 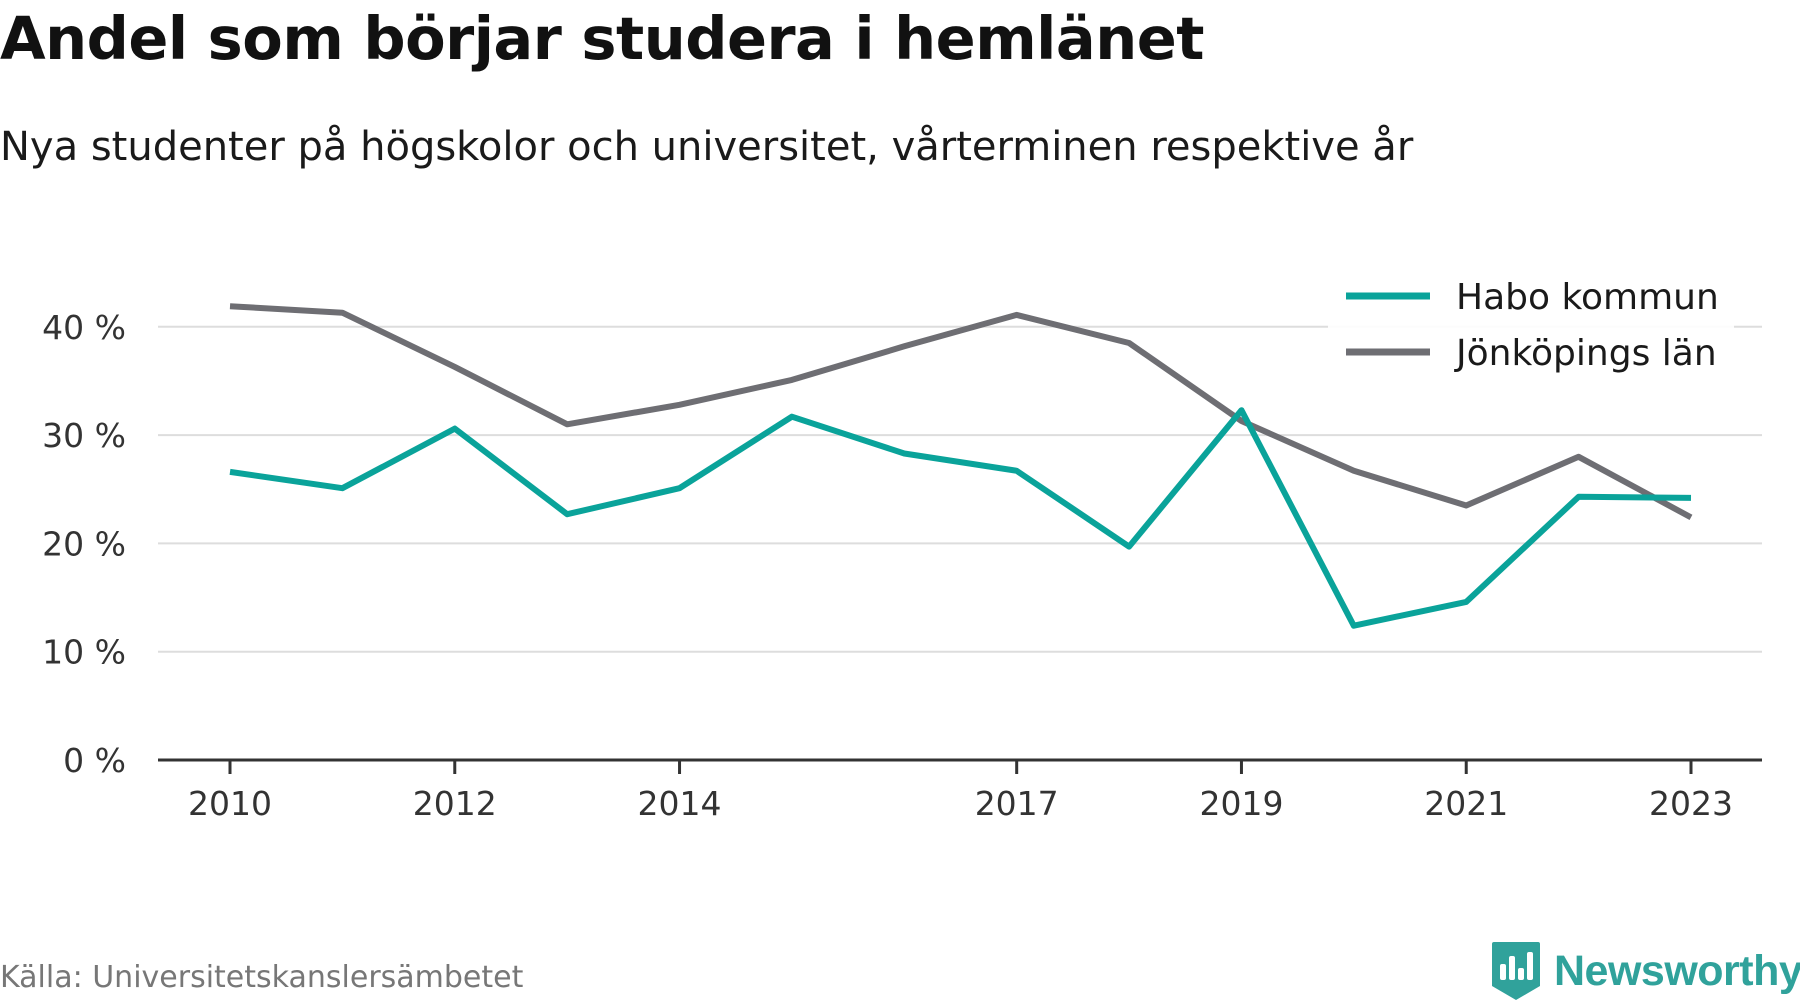 What do you see at coordinates (602, 38) in the screenshot?
I see `chart-title: Andel som börjar studera i hemlänet` at bounding box center [602, 38].